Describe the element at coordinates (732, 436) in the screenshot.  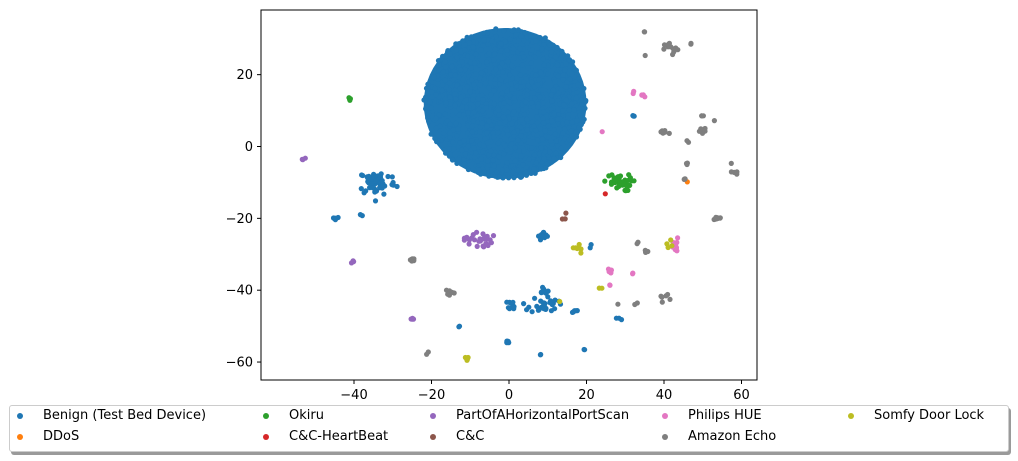
I see `legend-label: Amazon Echo` at that location.